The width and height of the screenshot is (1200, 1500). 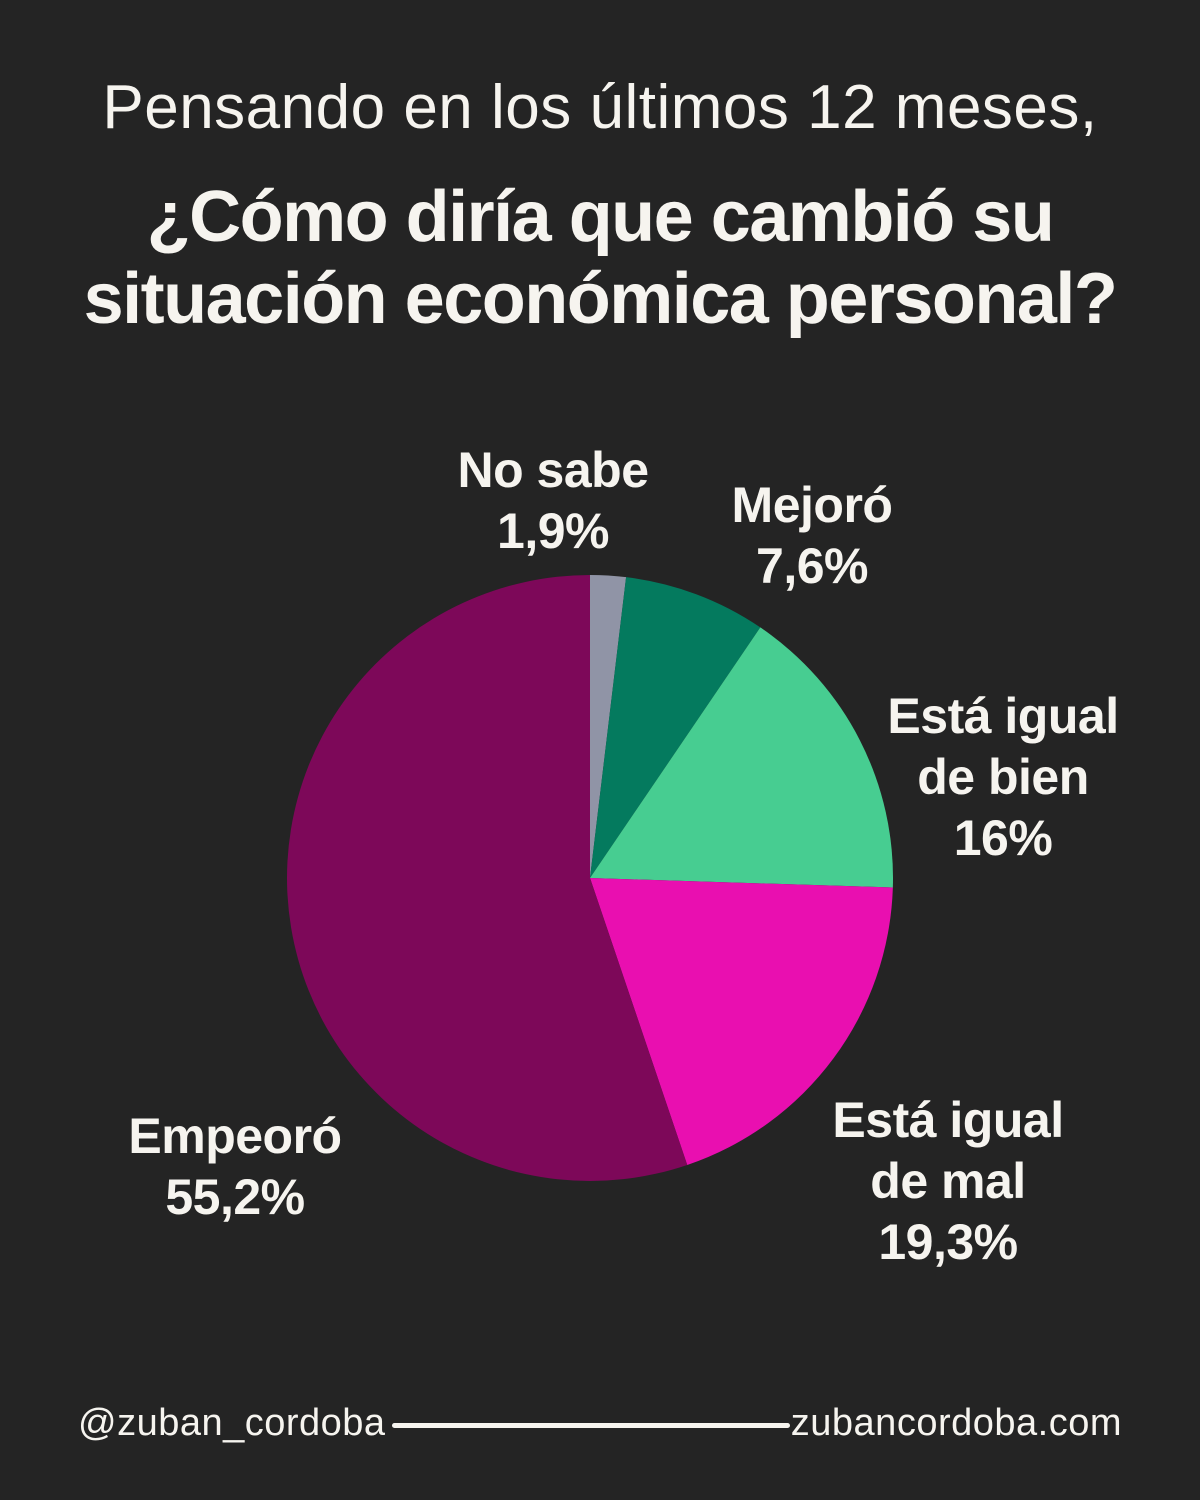 I want to click on label-empeoro-value: 55,2%, so click(x=235, y=1197).